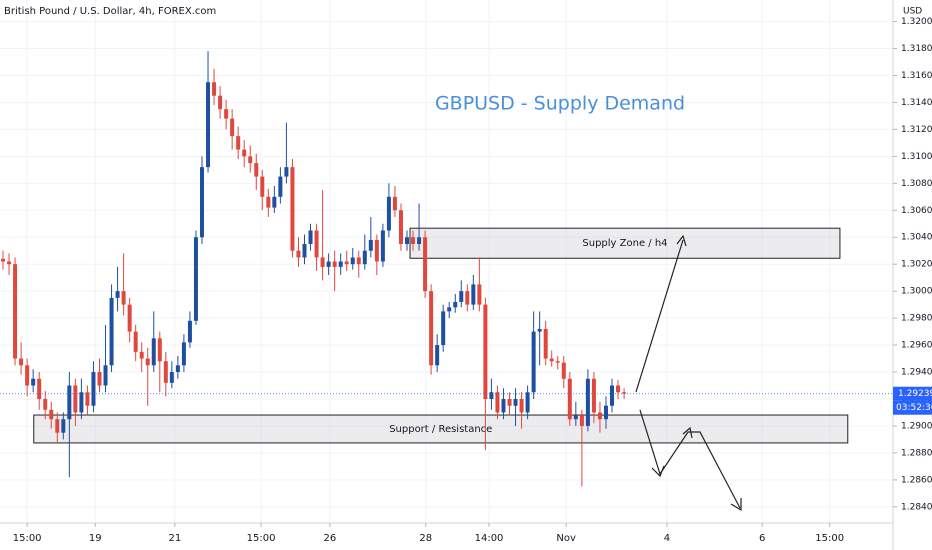  Describe the element at coordinates (690, 459) in the screenshot. I see `arrow` at that location.